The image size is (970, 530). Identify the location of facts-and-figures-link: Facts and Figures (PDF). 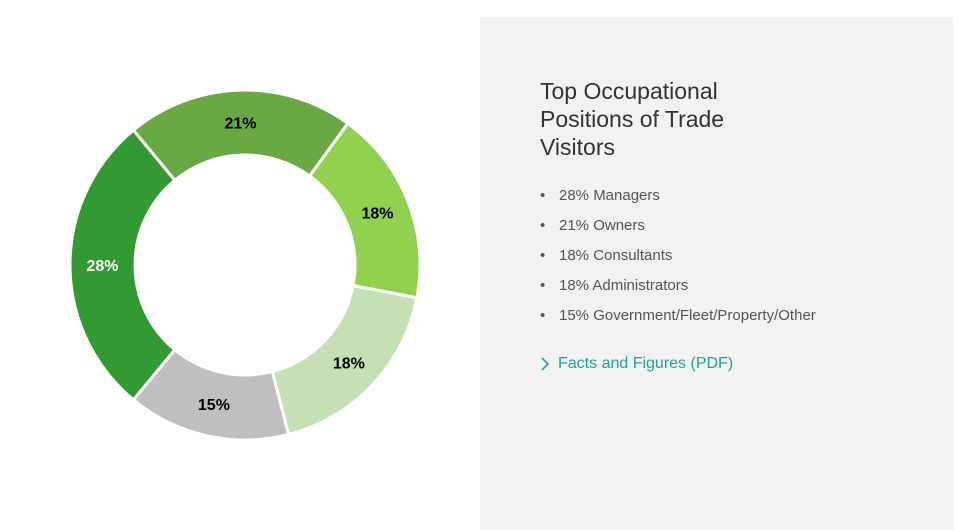
(636, 364).